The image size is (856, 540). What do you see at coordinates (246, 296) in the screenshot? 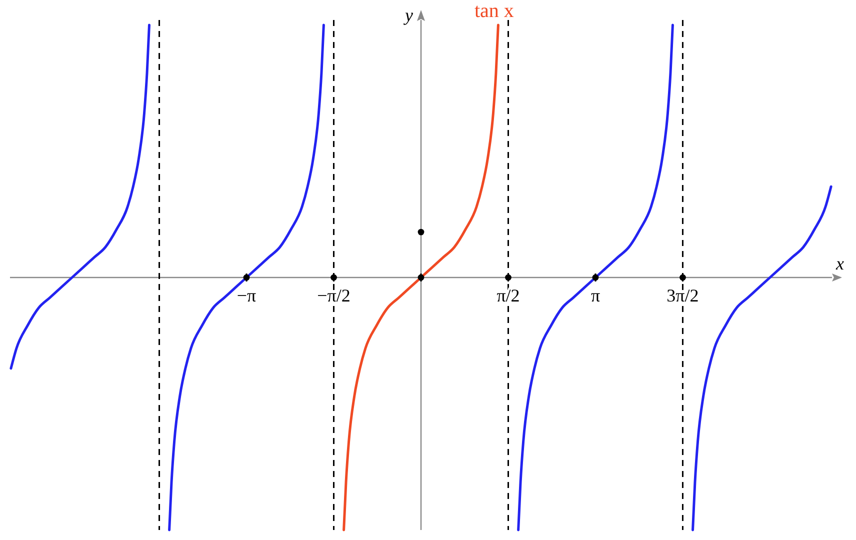
I see `x-tick-label: −π` at bounding box center [246, 296].